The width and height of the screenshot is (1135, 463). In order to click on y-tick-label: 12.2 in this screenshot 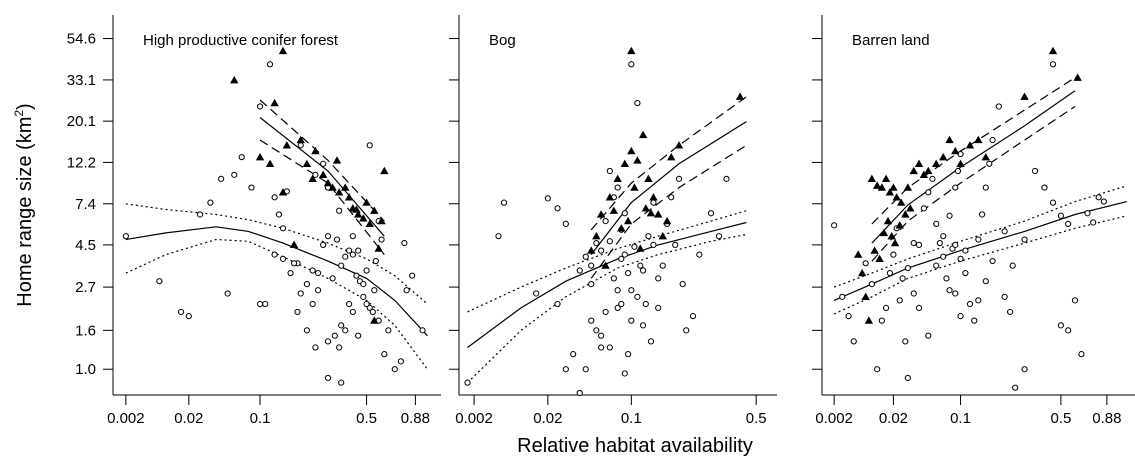, I will do `click(81, 162)`.